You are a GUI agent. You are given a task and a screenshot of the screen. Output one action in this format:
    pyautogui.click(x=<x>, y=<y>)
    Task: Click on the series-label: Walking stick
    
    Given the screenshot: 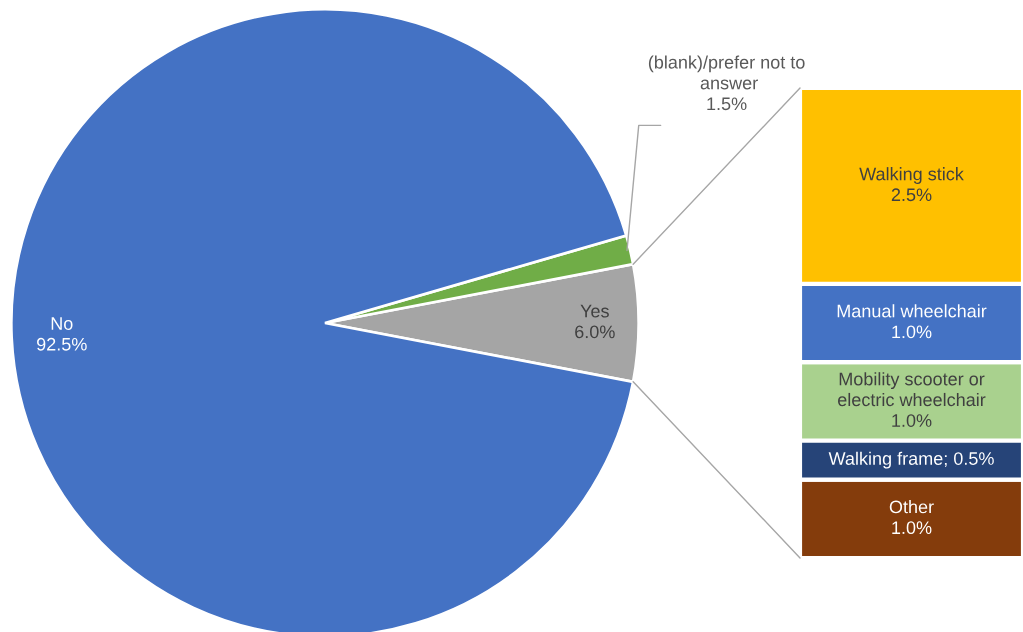 What is the action you would take?
    pyautogui.click(x=911, y=175)
    